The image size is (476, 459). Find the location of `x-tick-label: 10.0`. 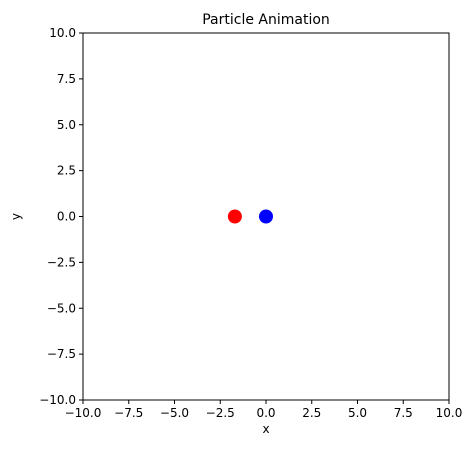

x-tick-label: 10.0 is located at coordinates (449, 413).